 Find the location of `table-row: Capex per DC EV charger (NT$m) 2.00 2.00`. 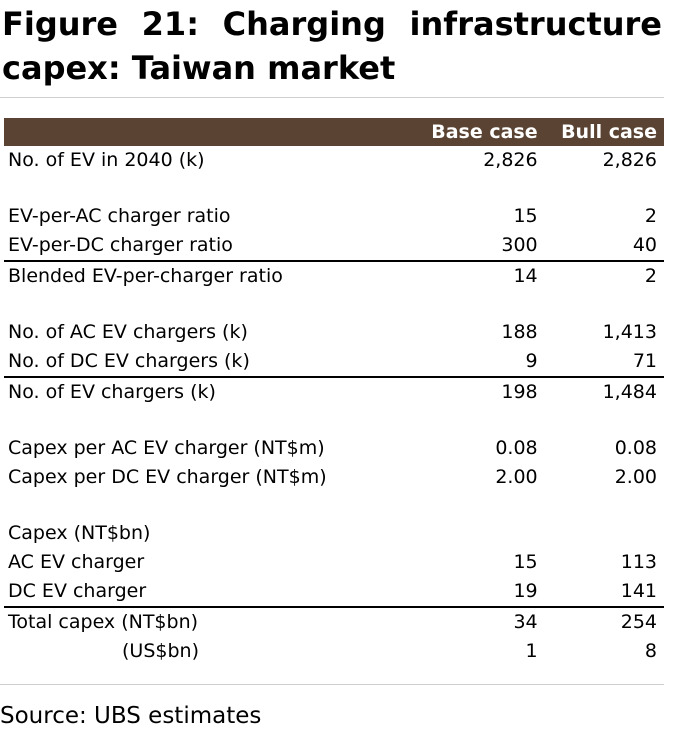

table-row: Capex per DC EV charger (NT$m) 2.00 2.00 is located at coordinates (334, 477).